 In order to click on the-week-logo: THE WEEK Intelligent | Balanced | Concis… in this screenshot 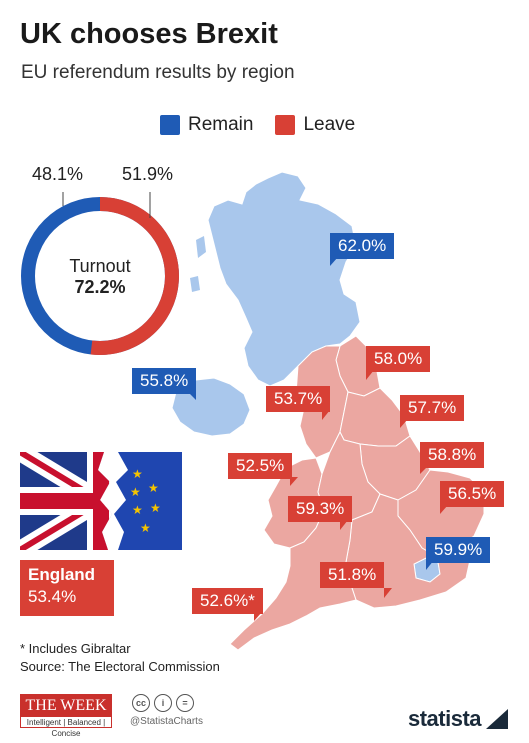, I will do `click(66, 716)`.